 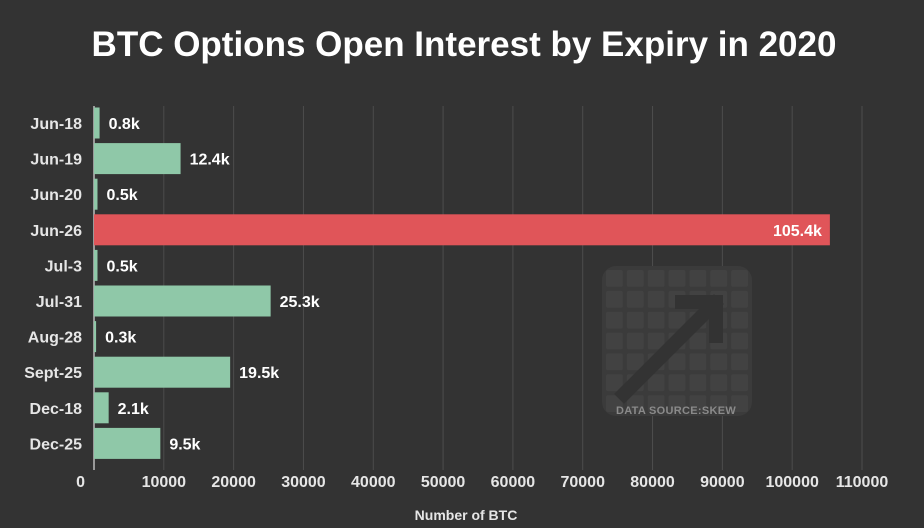 What do you see at coordinates (443, 482) in the screenshot?
I see `x-tick-label: 50000` at bounding box center [443, 482].